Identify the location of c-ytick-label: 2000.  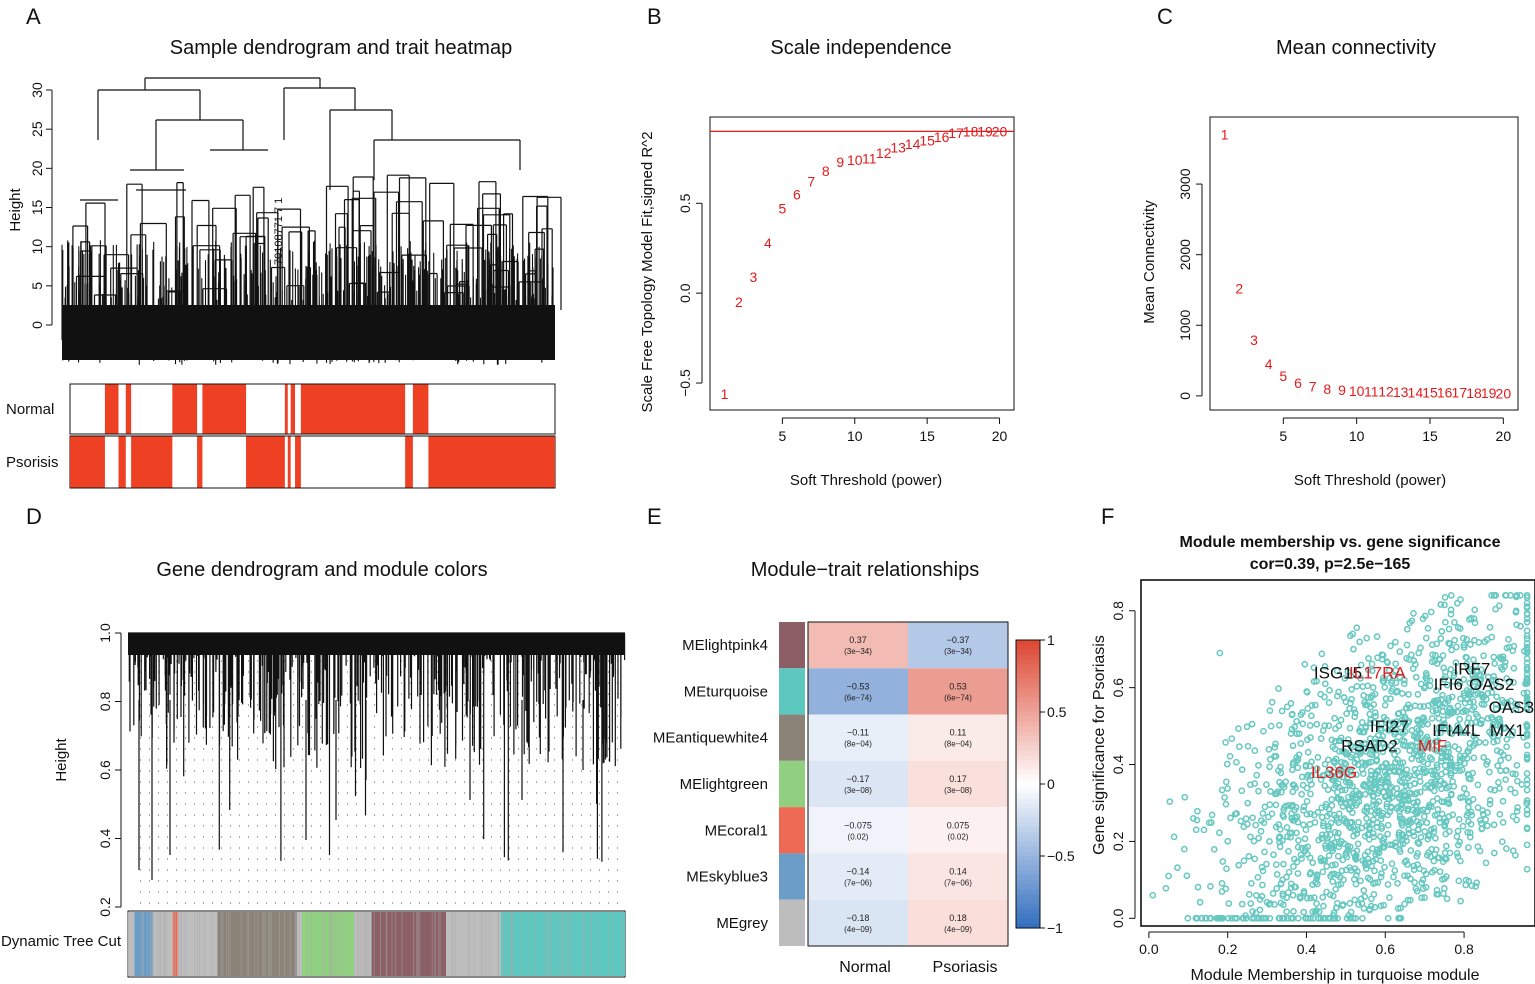
(1185, 254).